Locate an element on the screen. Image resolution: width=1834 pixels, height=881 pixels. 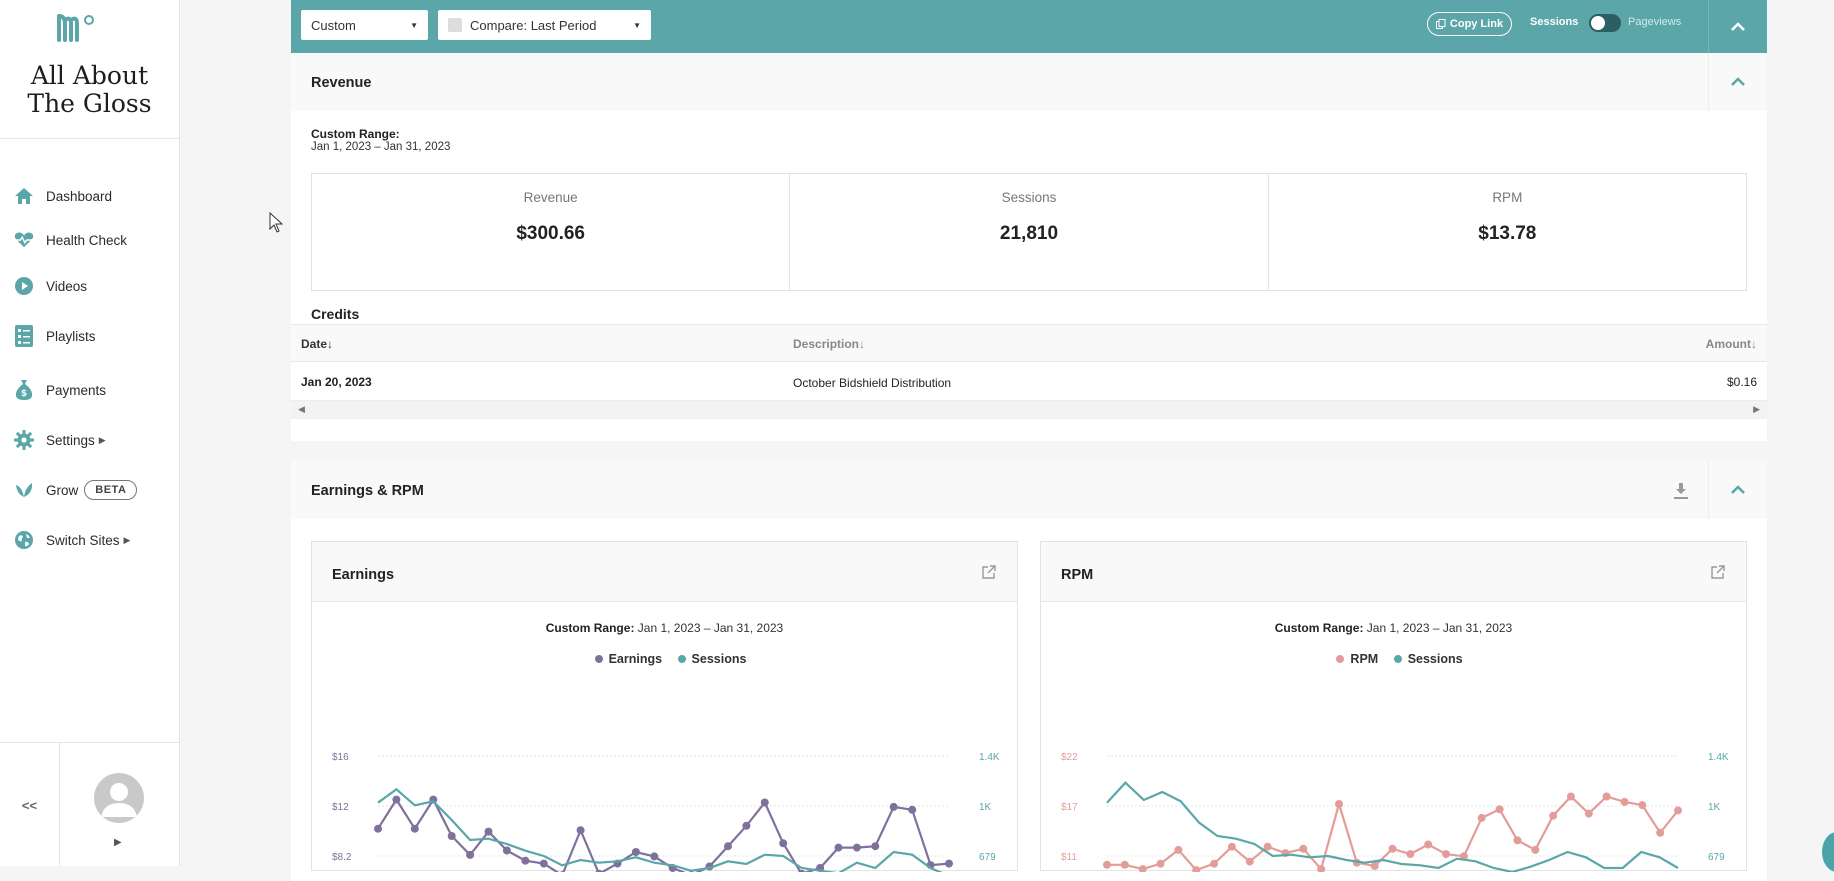
sidebar-item-videos: Videos is located at coordinates (89, 286).